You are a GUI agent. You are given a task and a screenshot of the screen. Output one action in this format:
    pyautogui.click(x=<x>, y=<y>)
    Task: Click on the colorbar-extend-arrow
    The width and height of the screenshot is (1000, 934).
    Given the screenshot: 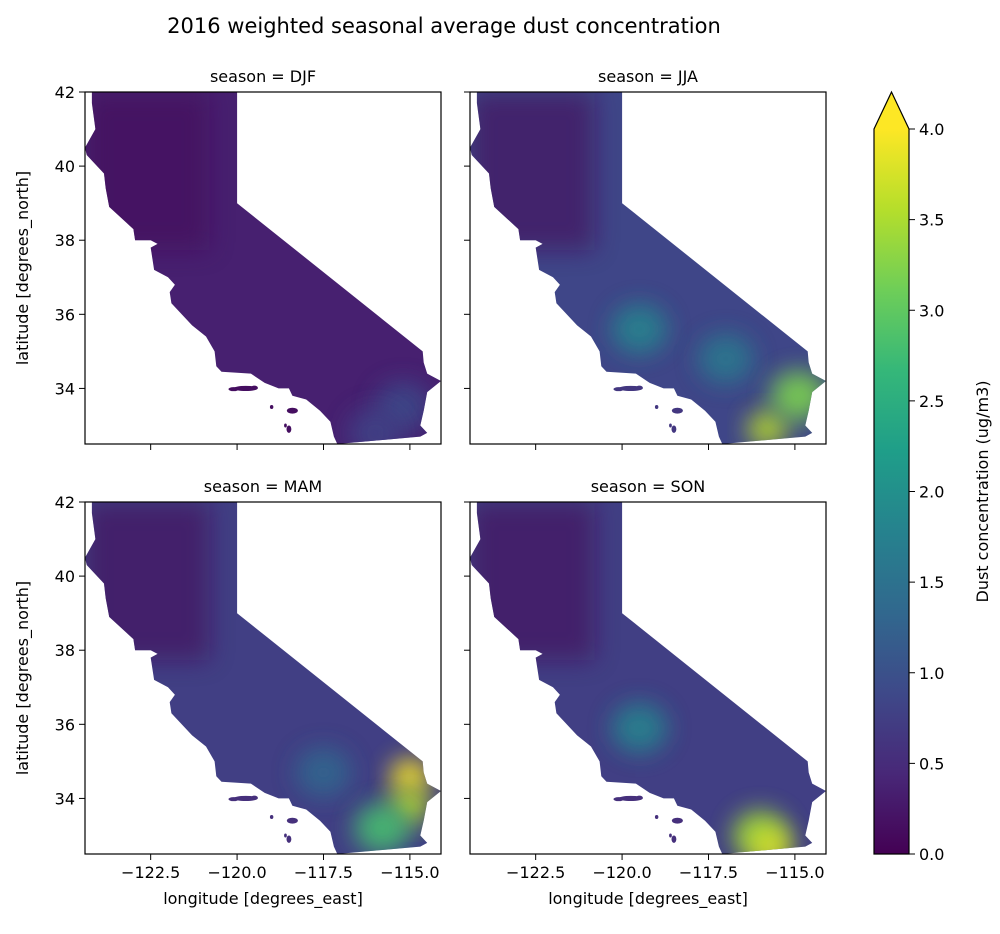 What is the action you would take?
    pyautogui.click(x=891, y=110)
    